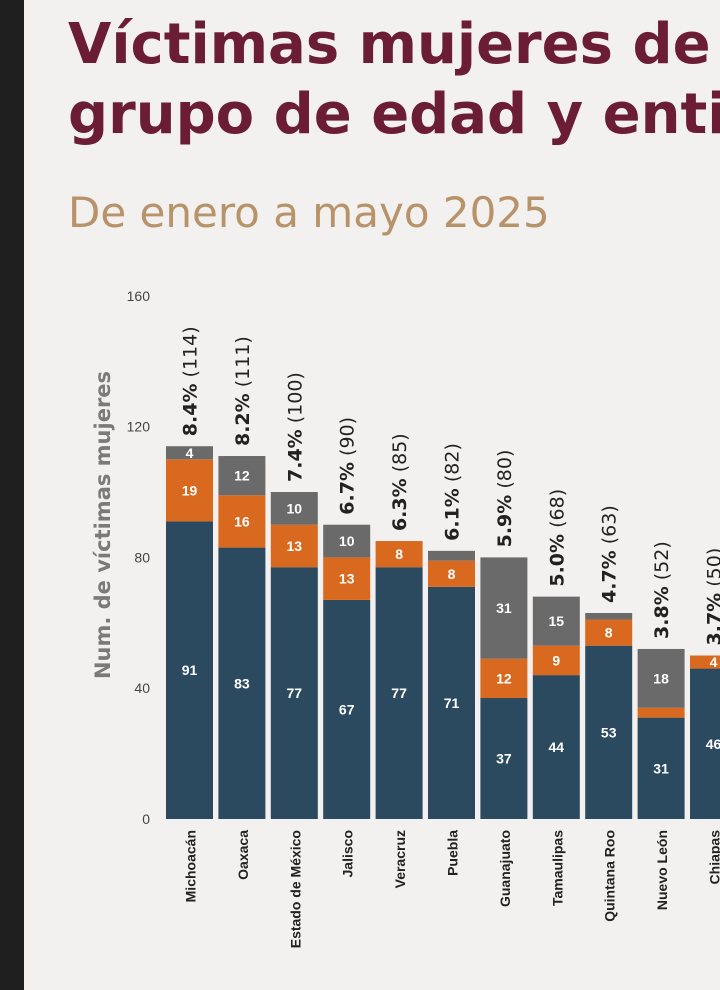 This screenshot has width=720, height=990. What do you see at coordinates (400, 452) in the screenshot?
I see `total-count-label: (85)` at bounding box center [400, 452].